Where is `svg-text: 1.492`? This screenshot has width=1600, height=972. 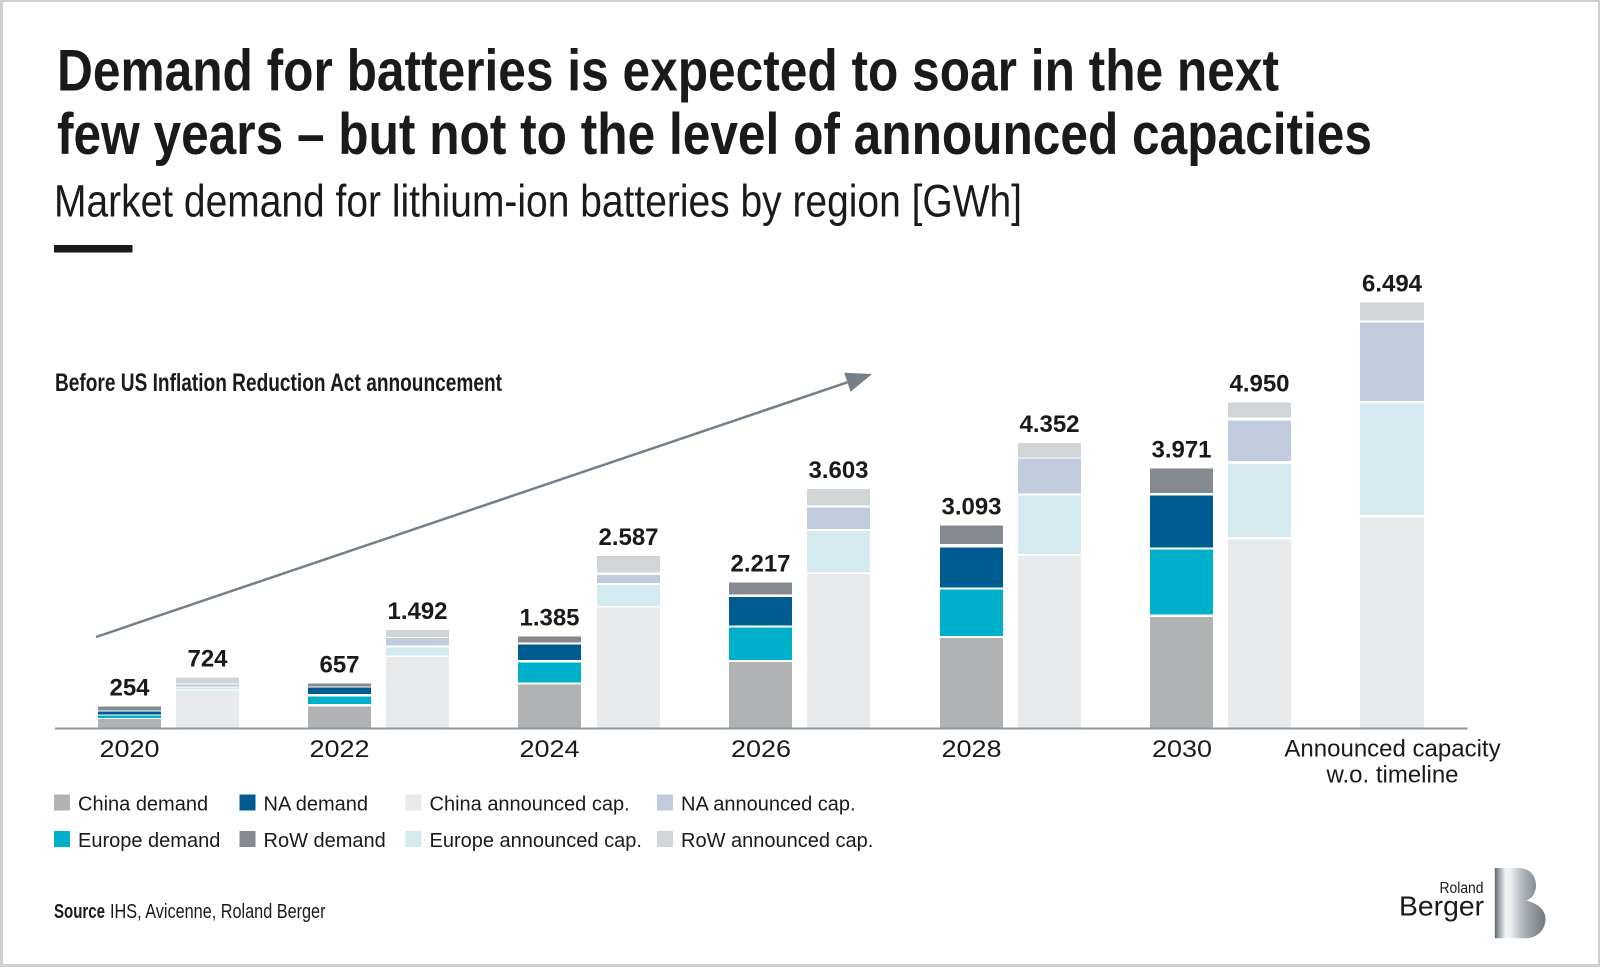
svg-text: 1.492 is located at coordinates (417, 611).